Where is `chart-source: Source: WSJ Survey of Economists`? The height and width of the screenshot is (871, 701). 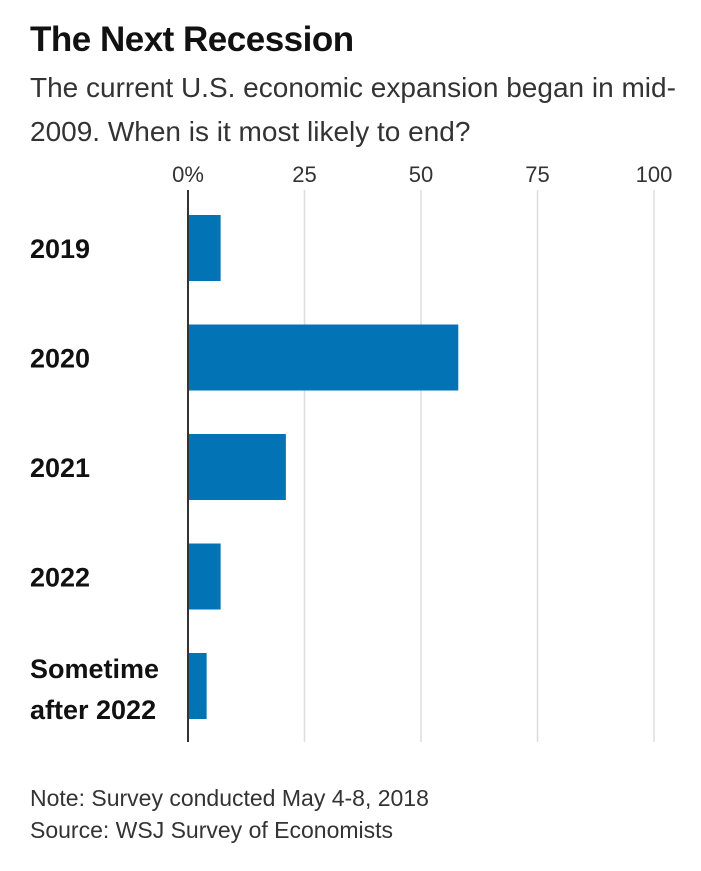
chart-source: Source: WSJ Survey of Economists is located at coordinates (212, 830).